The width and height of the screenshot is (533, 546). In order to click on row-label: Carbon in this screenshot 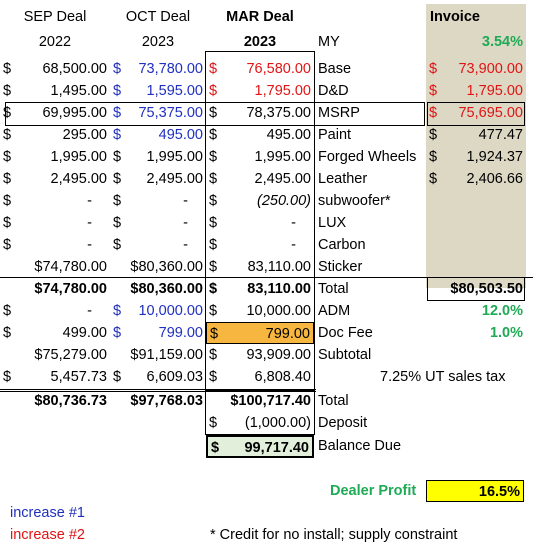, I will do `click(342, 245)`.